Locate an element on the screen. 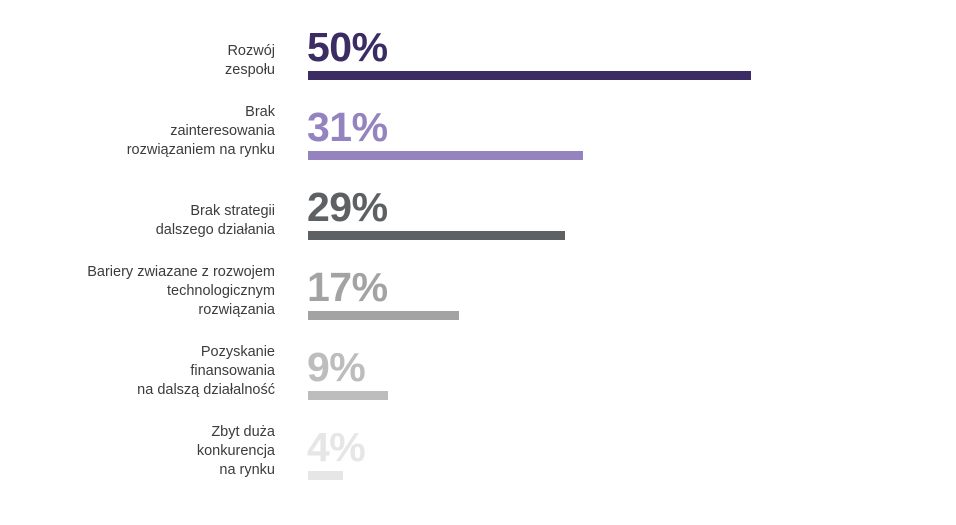  category-label-line: Zbyt duża is located at coordinates (243, 432).